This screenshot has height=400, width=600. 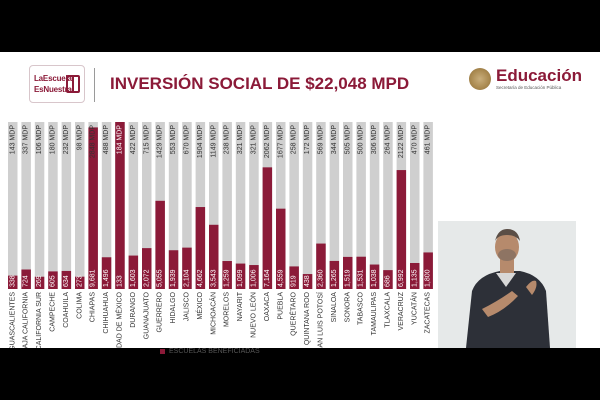 What do you see at coordinates (73, 84) in the screenshot?
I see `house-icon` at bounding box center [73, 84].